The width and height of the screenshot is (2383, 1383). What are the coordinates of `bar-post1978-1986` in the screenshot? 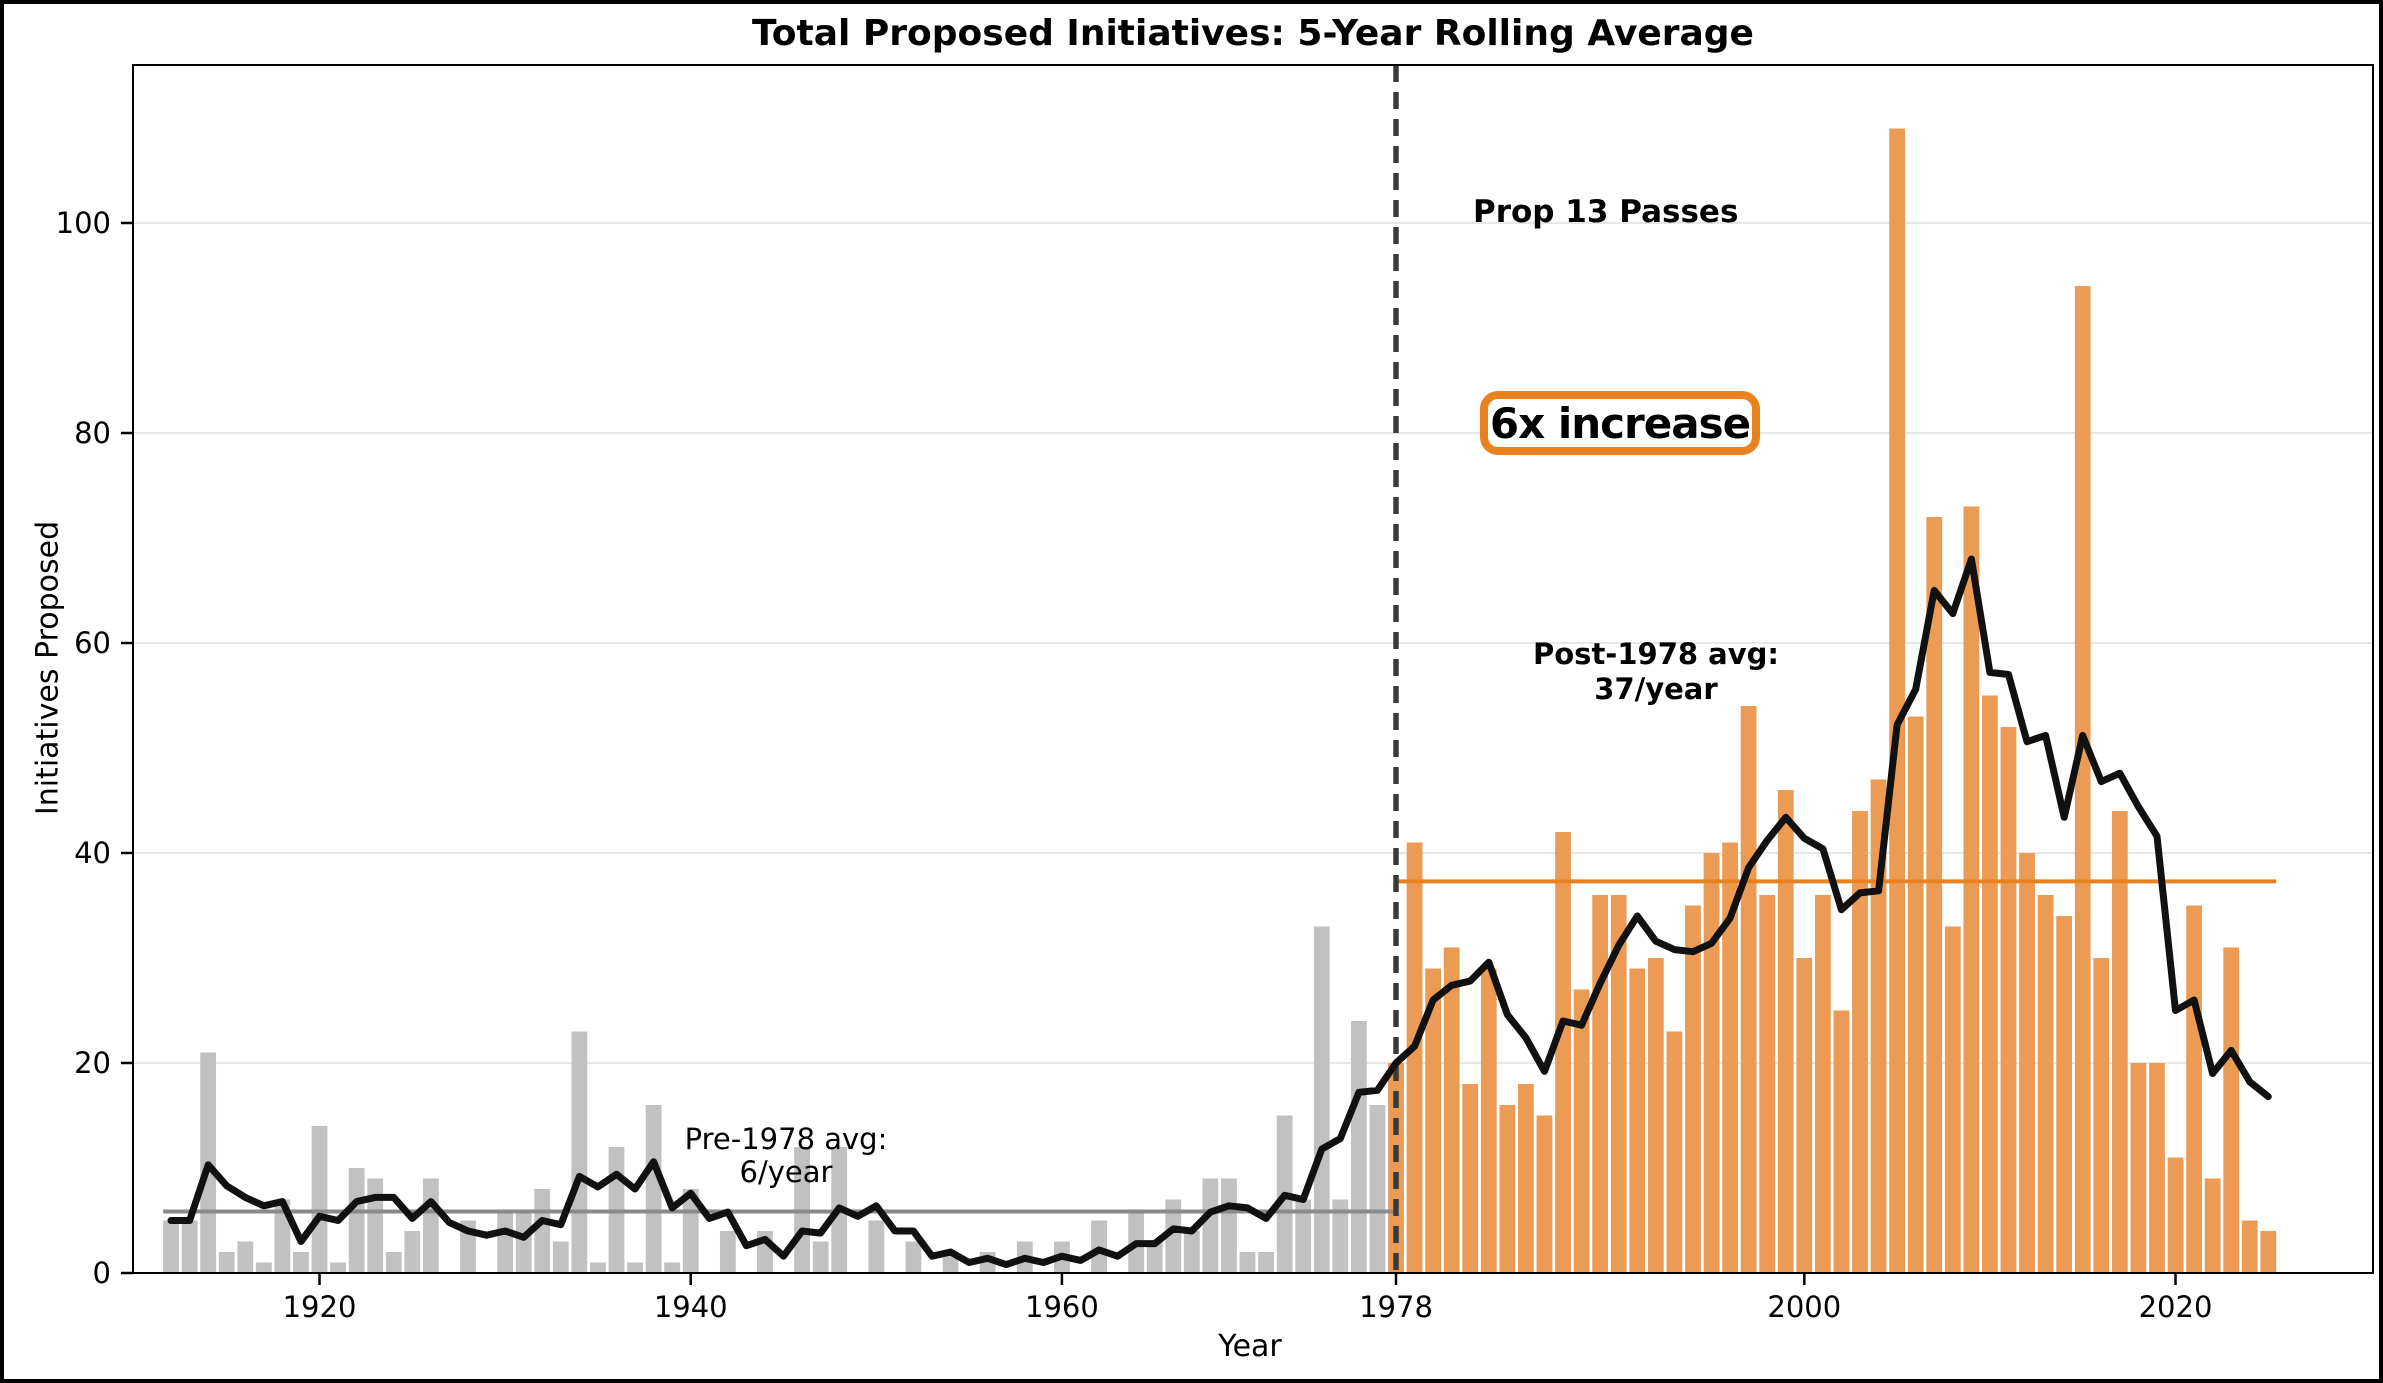 It's located at (1544, 1194).